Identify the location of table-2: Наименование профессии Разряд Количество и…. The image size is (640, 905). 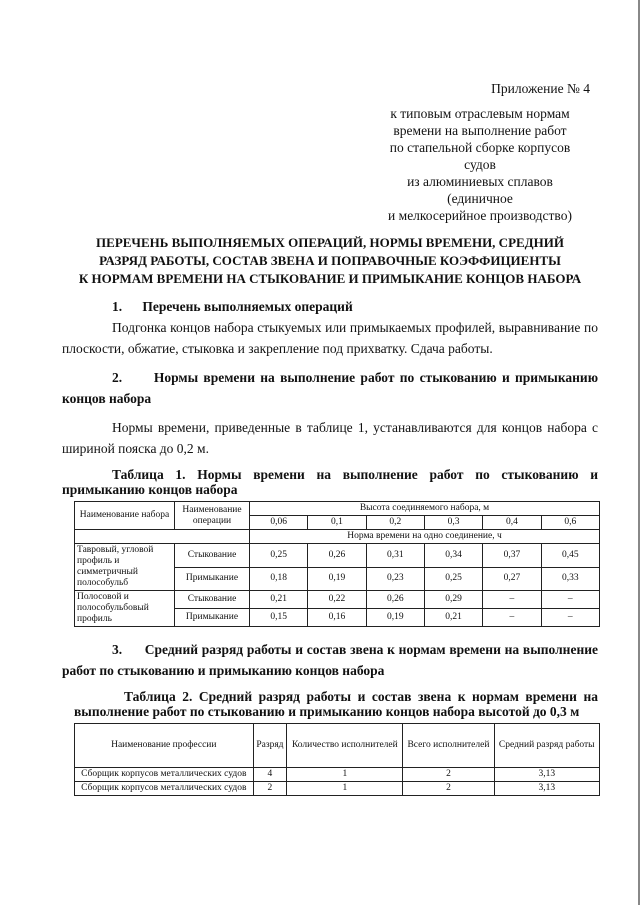
(337, 759).